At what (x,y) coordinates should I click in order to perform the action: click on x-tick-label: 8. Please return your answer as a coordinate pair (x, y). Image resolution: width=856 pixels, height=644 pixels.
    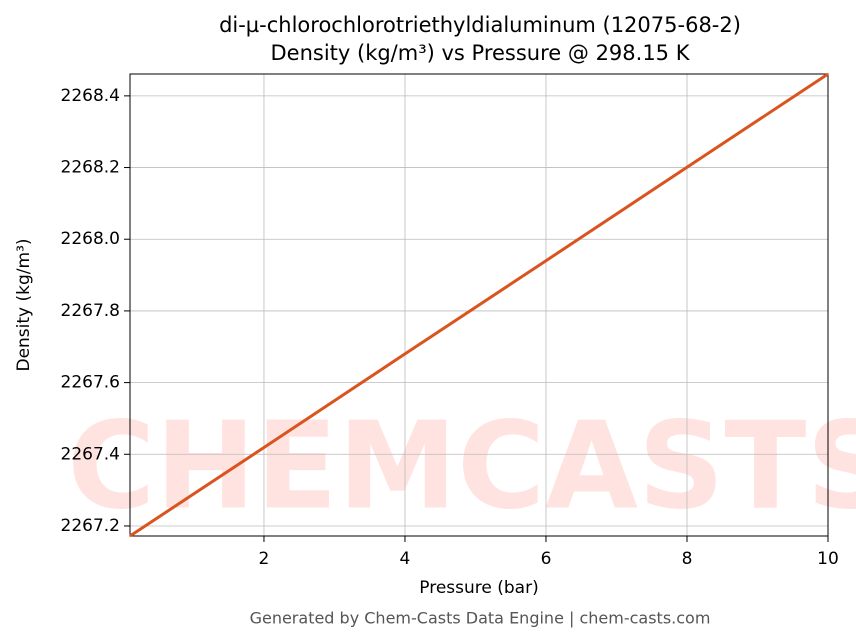
    Looking at the image, I should click on (687, 559).